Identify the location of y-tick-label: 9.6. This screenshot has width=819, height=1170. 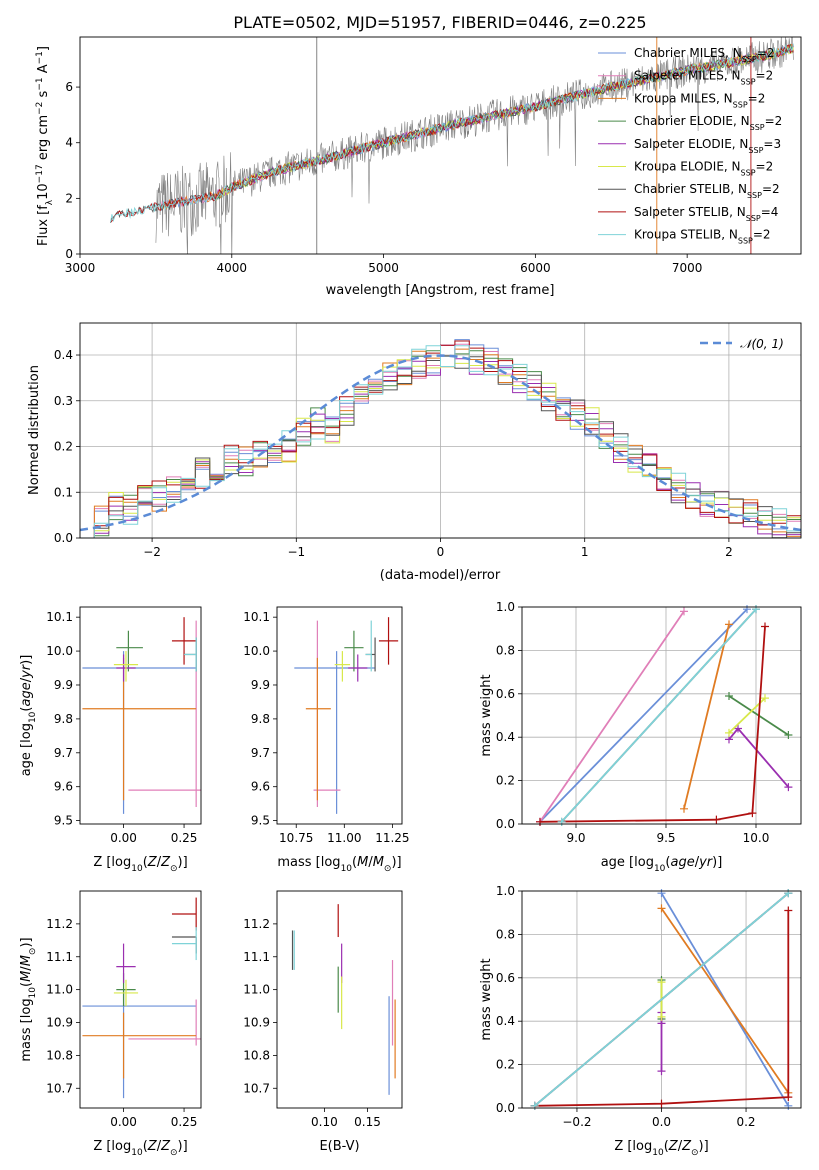
(260, 787).